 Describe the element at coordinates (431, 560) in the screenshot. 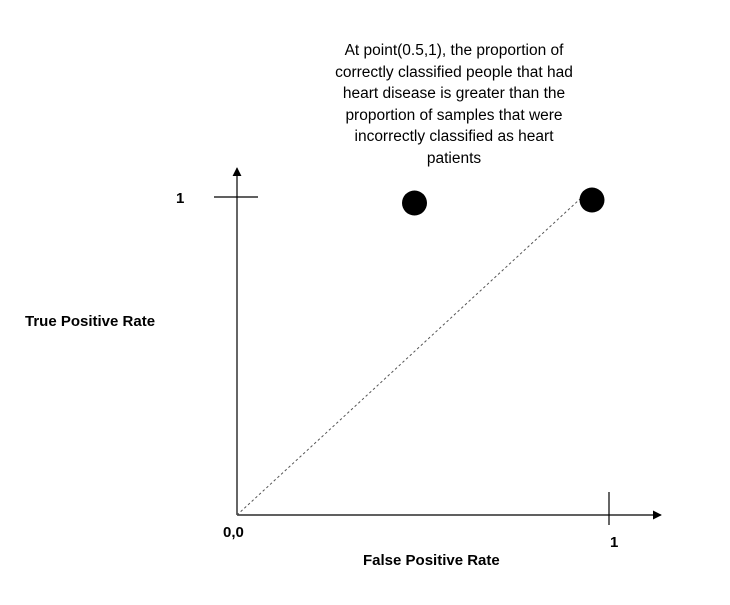

I see `x-axis-label: False Positive Rate` at that location.